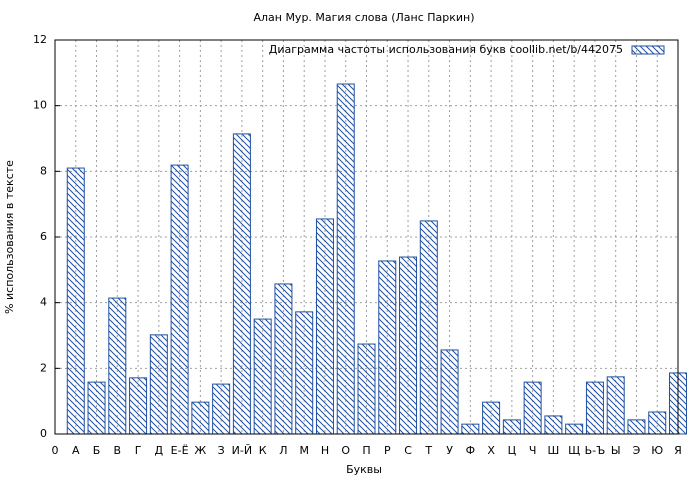 This screenshot has width=700, height=484. I want to click on x-tick-label: Ш, so click(554, 450).